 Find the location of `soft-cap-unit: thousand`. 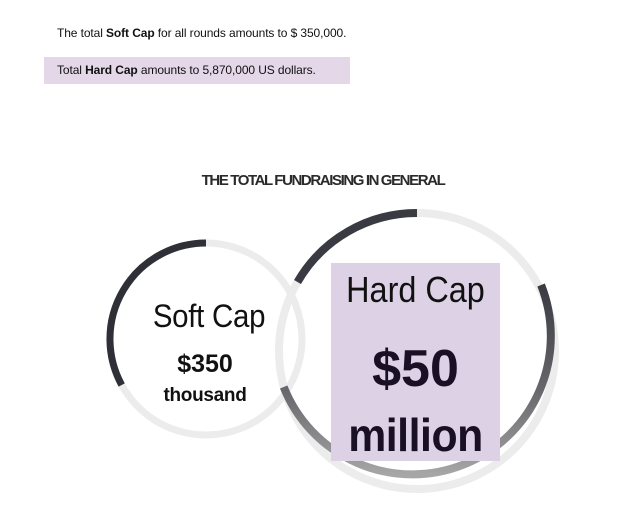

soft-cap-unit: thousand is located at coordinates (205, 395).